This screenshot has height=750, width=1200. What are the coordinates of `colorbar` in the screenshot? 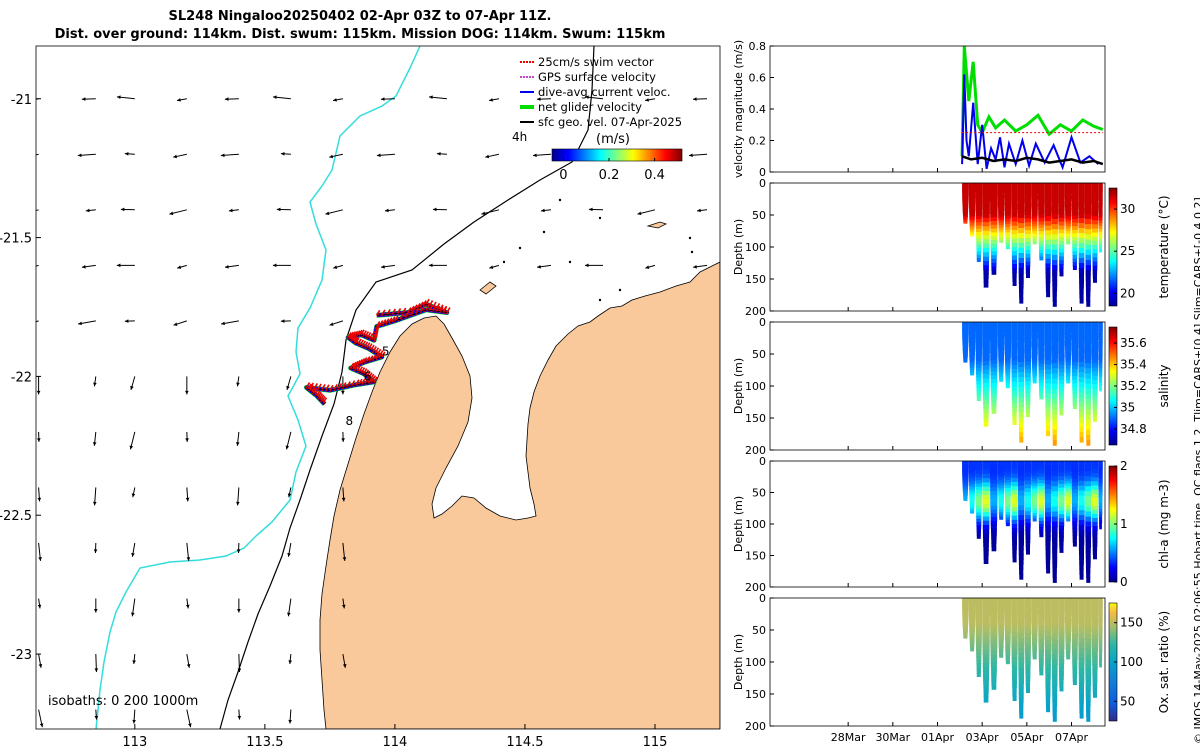 It's located at (617, 155).